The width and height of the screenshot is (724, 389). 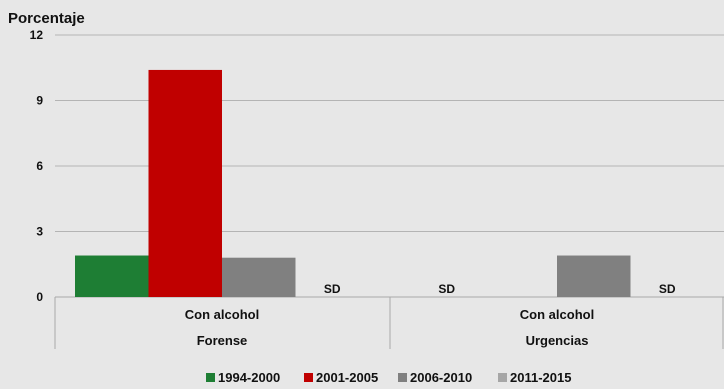 What do you see at coordinates (39, 297) in the screenshot?
I see `y-tick-label: 0` at bounding box center [39, 297].